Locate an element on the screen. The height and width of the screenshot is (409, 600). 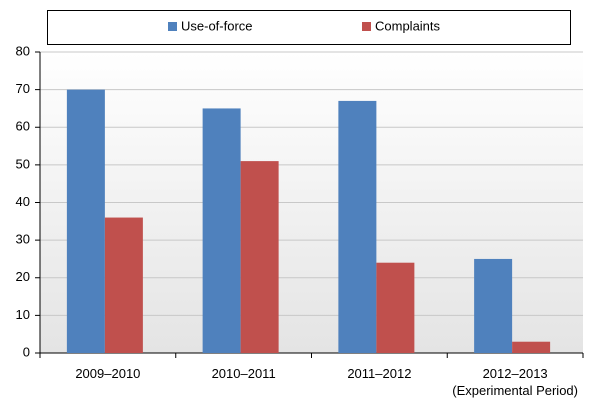
y-tick-label: 0 is located at coordinates (26, 351).